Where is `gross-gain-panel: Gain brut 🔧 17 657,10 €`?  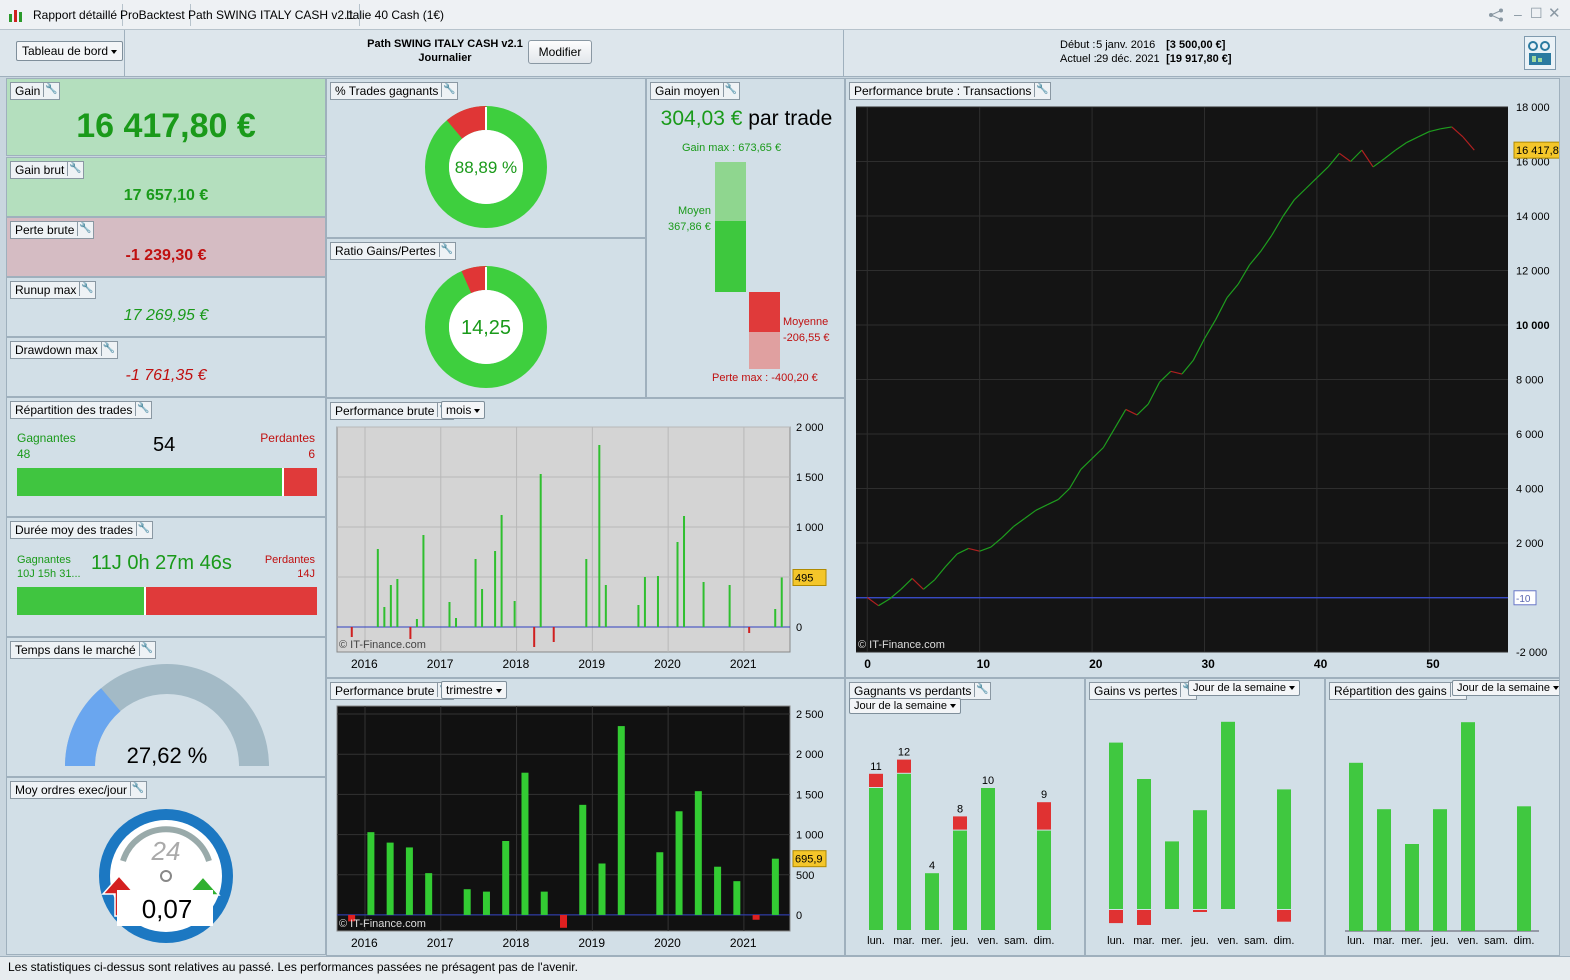 gross-gain-panel: Gain brut 🔧 17 657,10 € is located at coordinates (166, 187).